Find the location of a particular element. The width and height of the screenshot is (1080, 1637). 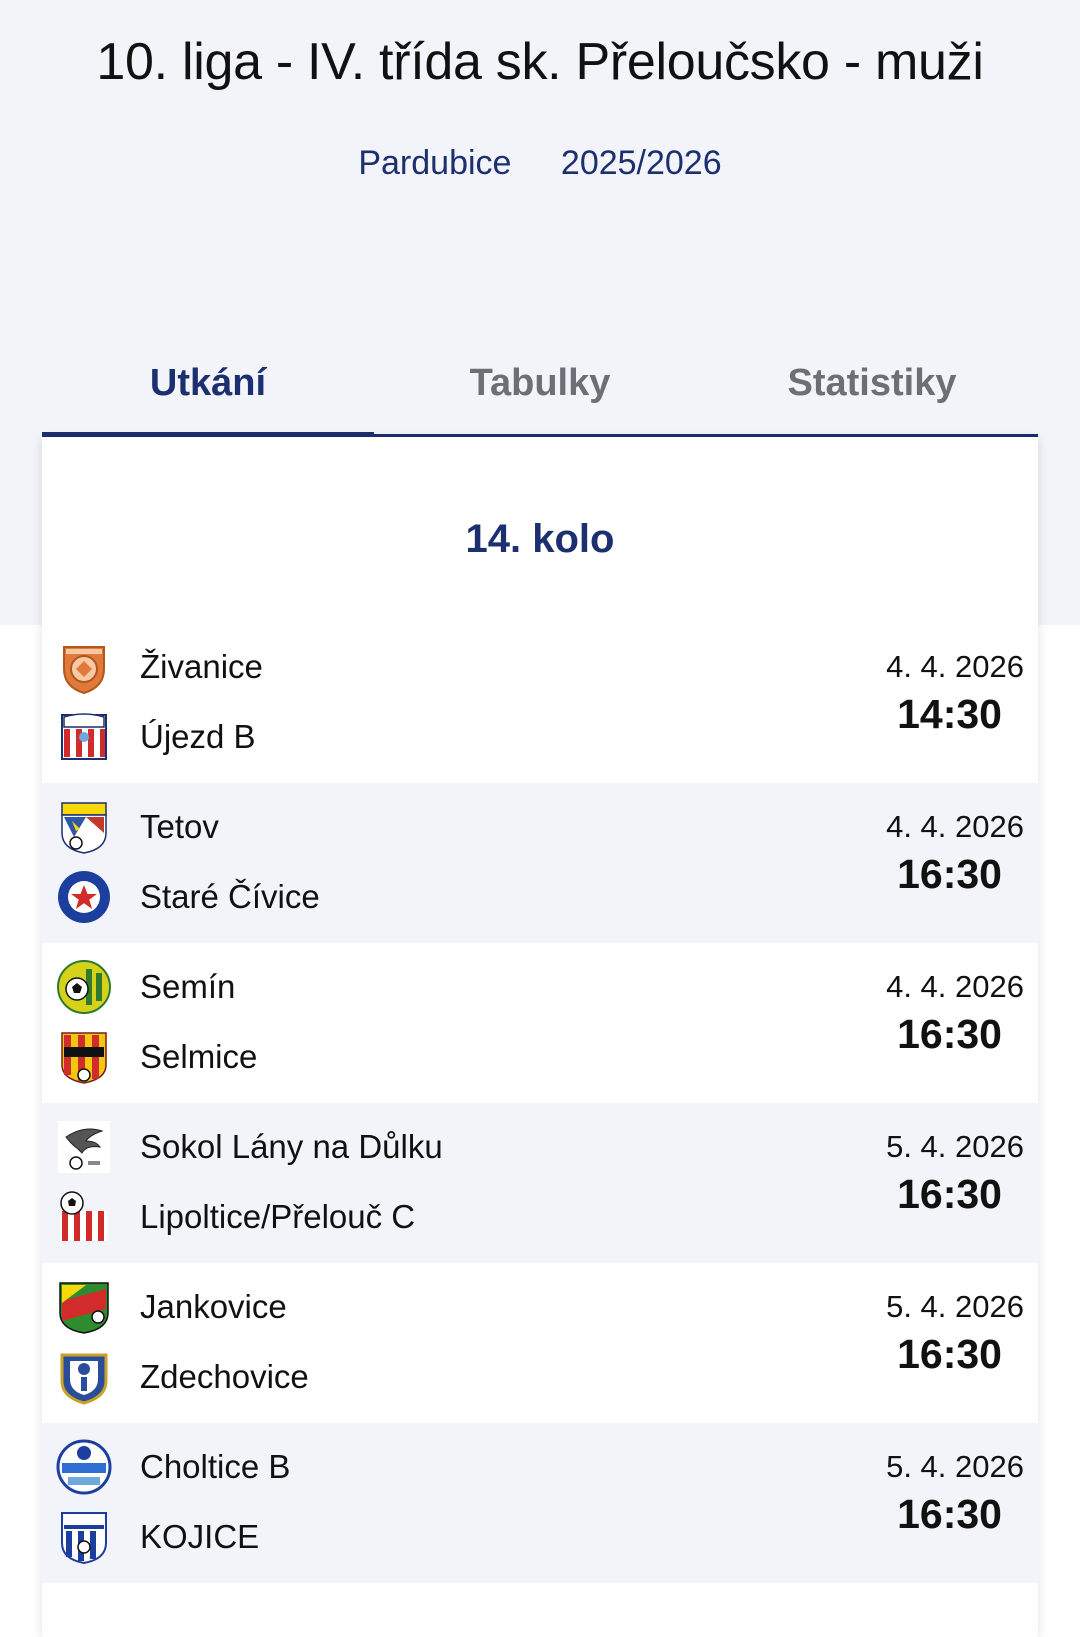

tab-bar: Utkání Tabulky Statistiky is located at coordinates (540, 395).